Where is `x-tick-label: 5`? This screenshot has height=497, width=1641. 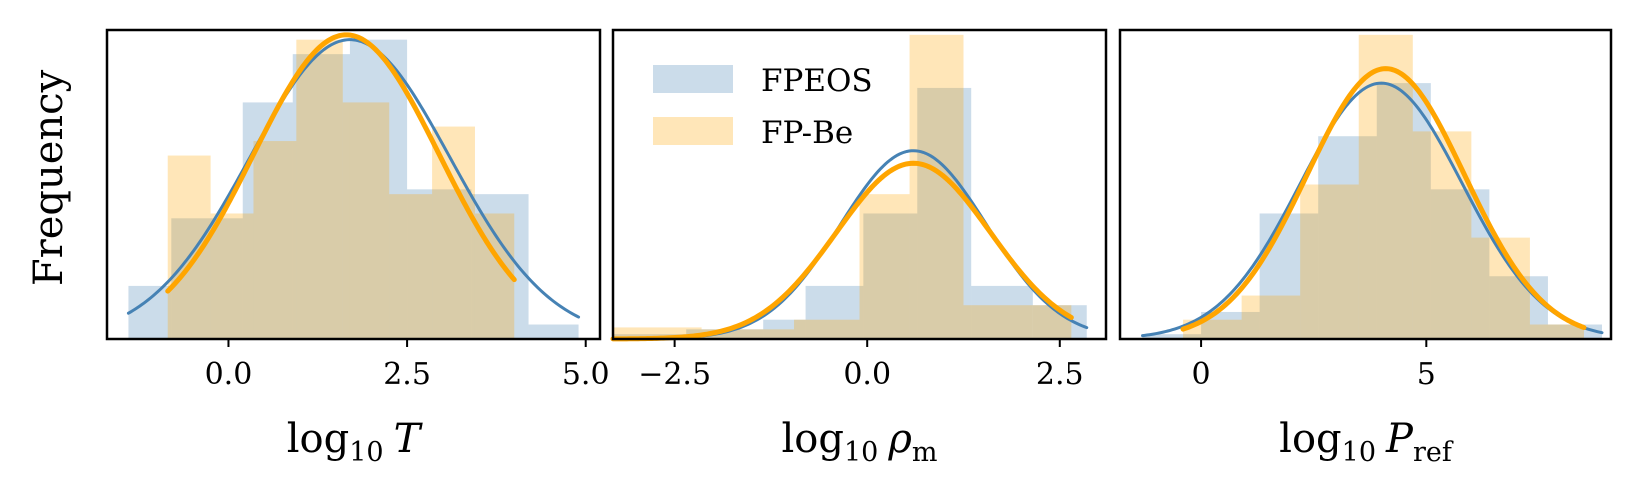 x-tick-label: 5 is located at coordinates (1426, 374).